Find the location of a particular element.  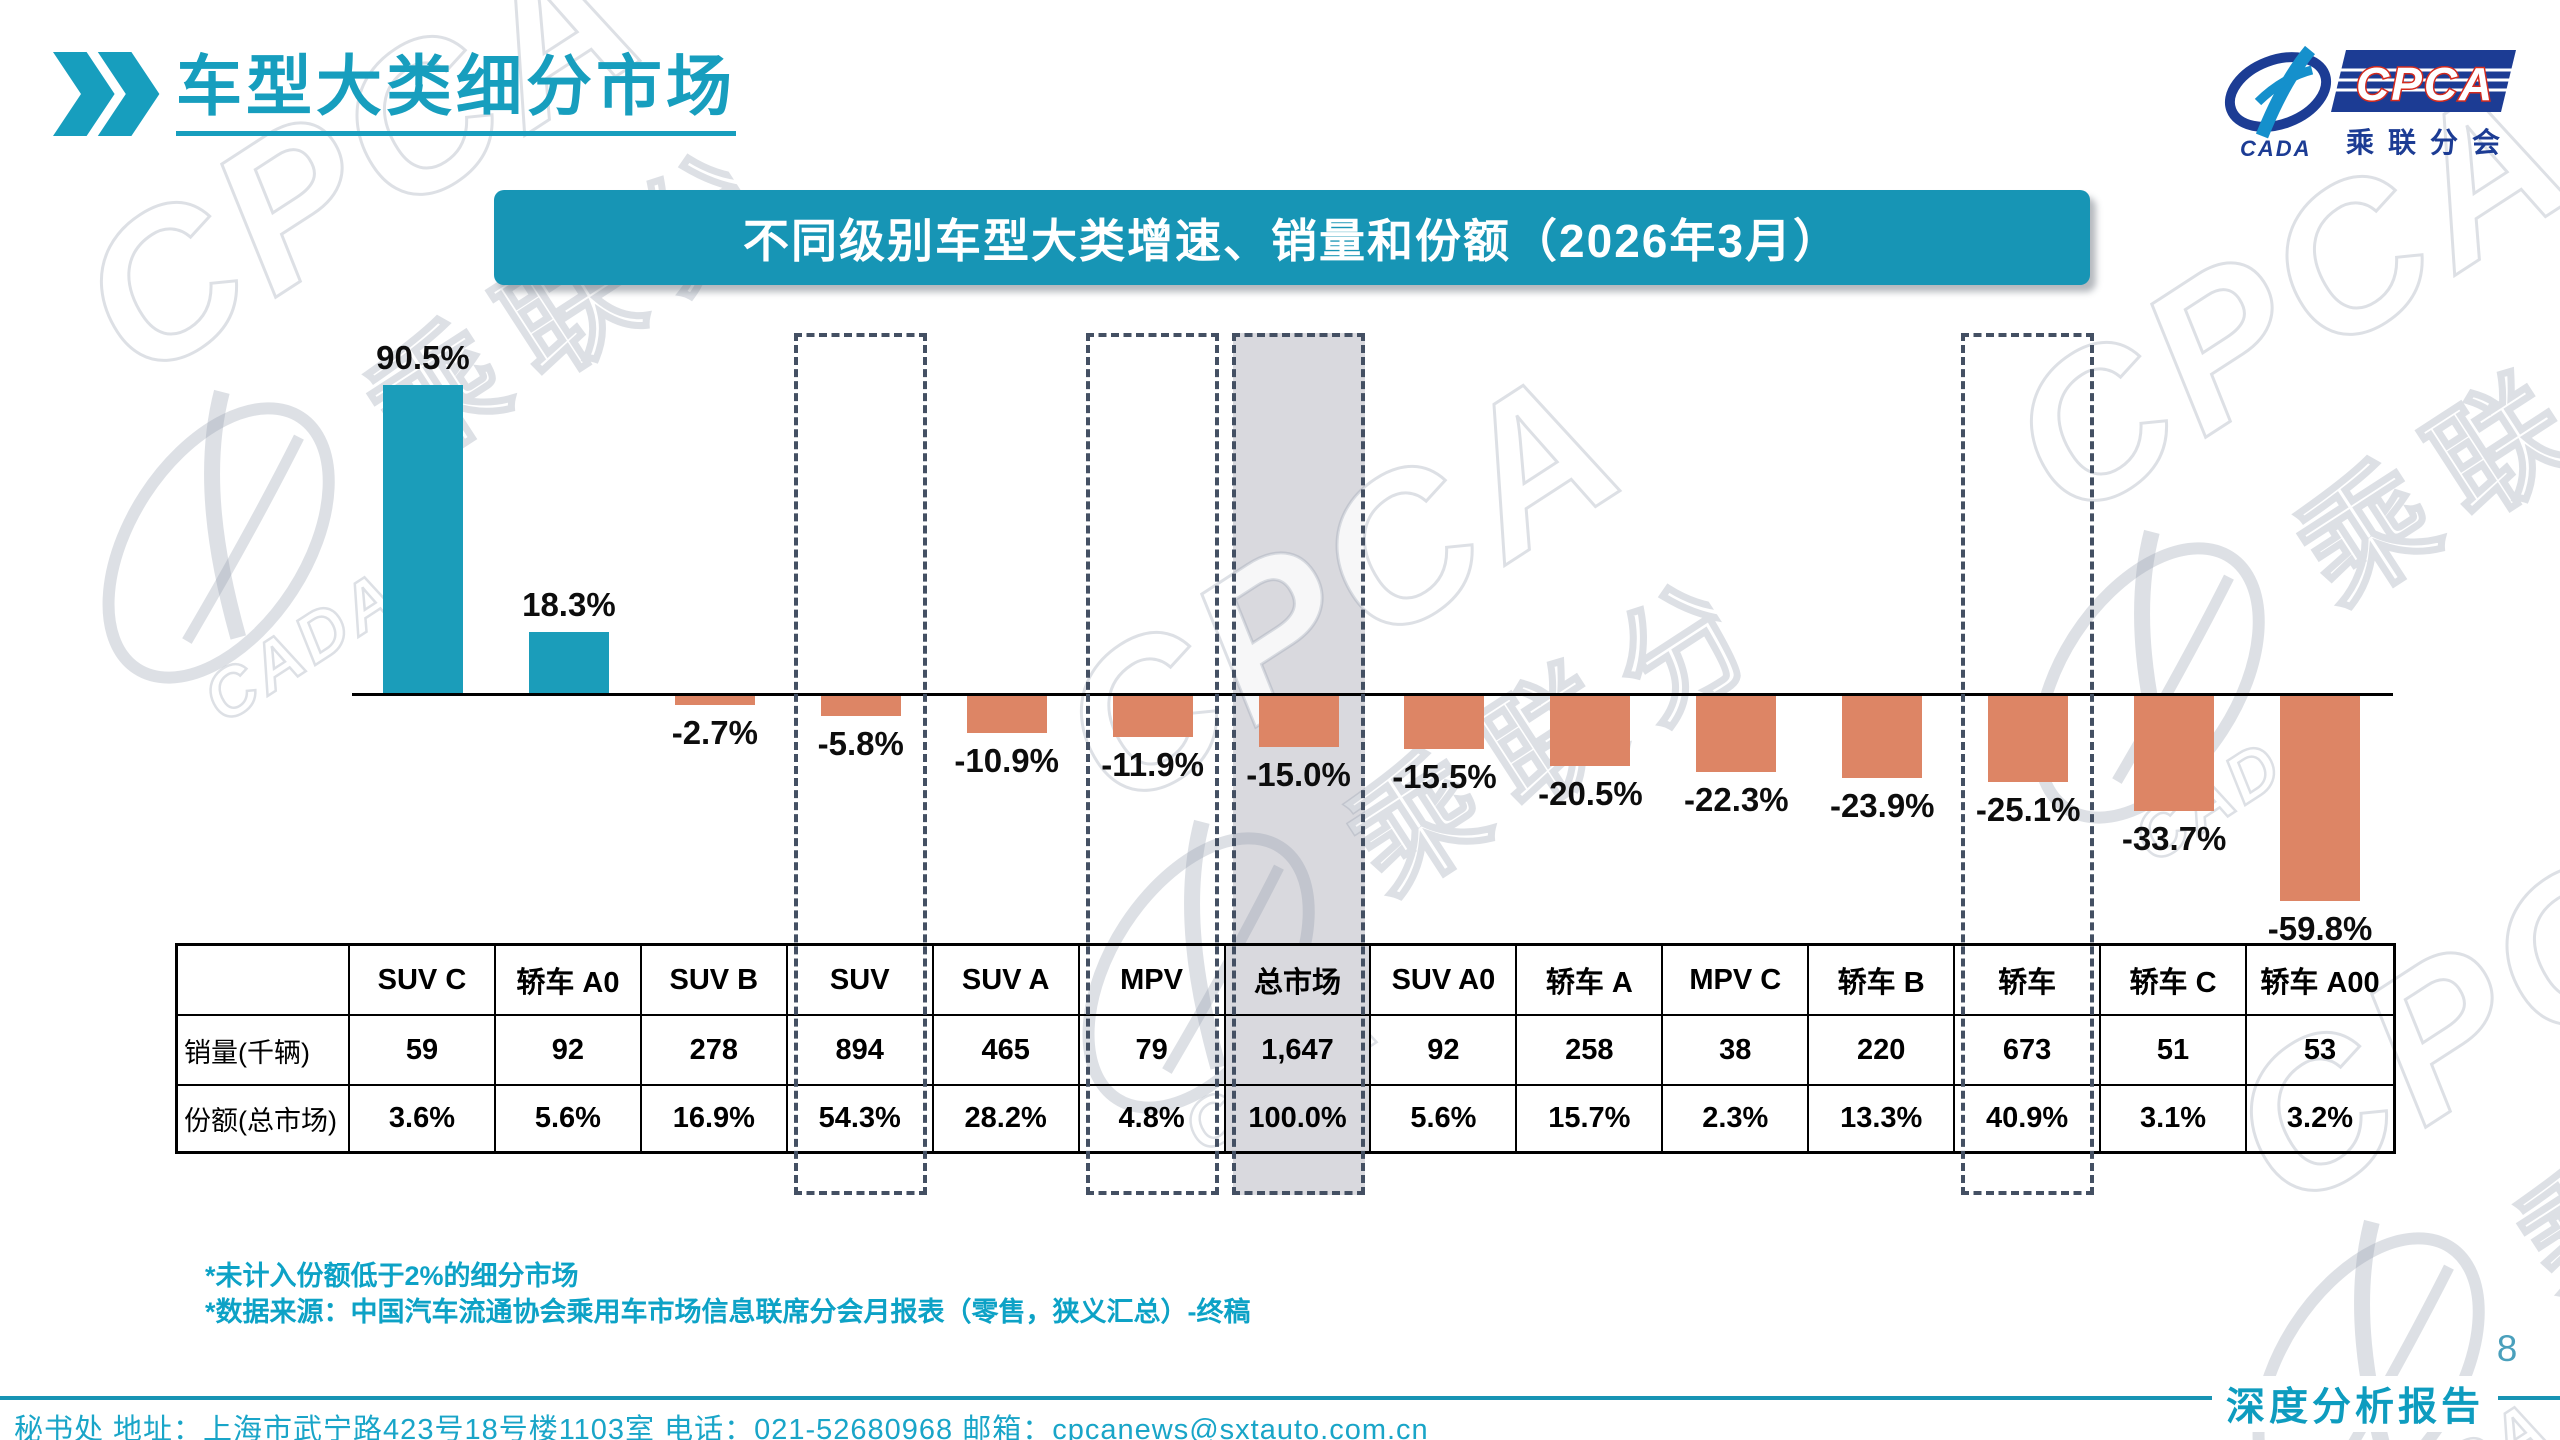

table-value-cell: 13.3% is located at coordinates (1882, 1118).